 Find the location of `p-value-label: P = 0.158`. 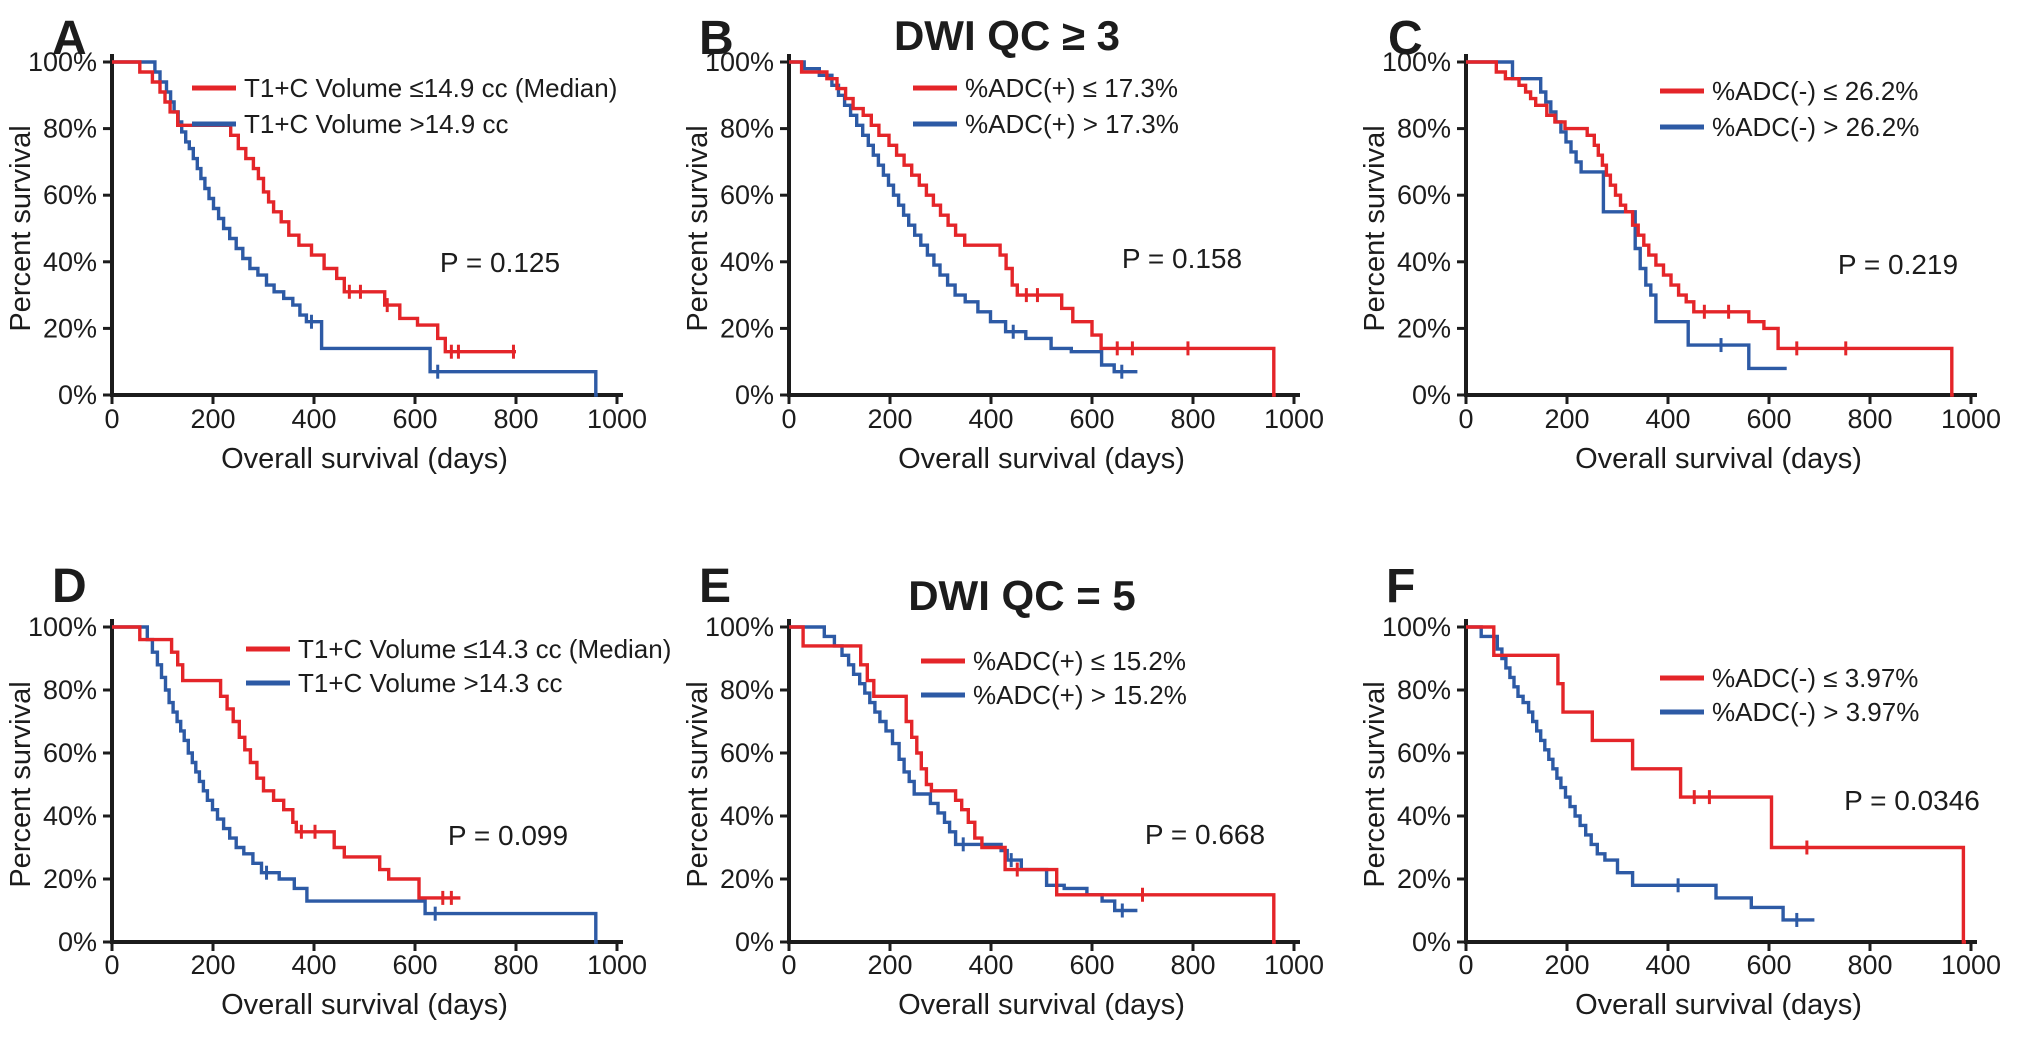

p-value-label: P = 0.158 is located at coordinates (1182, 258).